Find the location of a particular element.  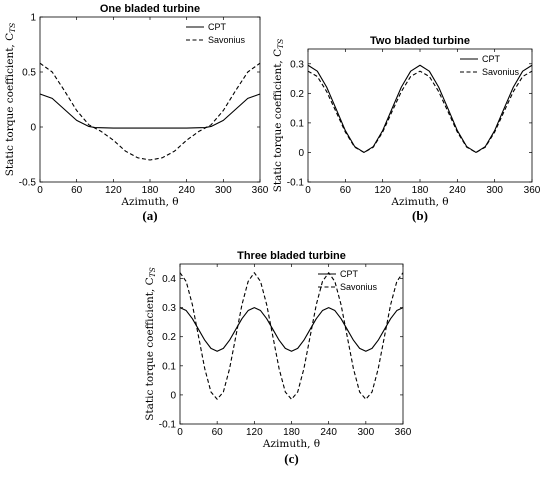

chart-title: One bladed turbine is located at coordinates (150, 9).